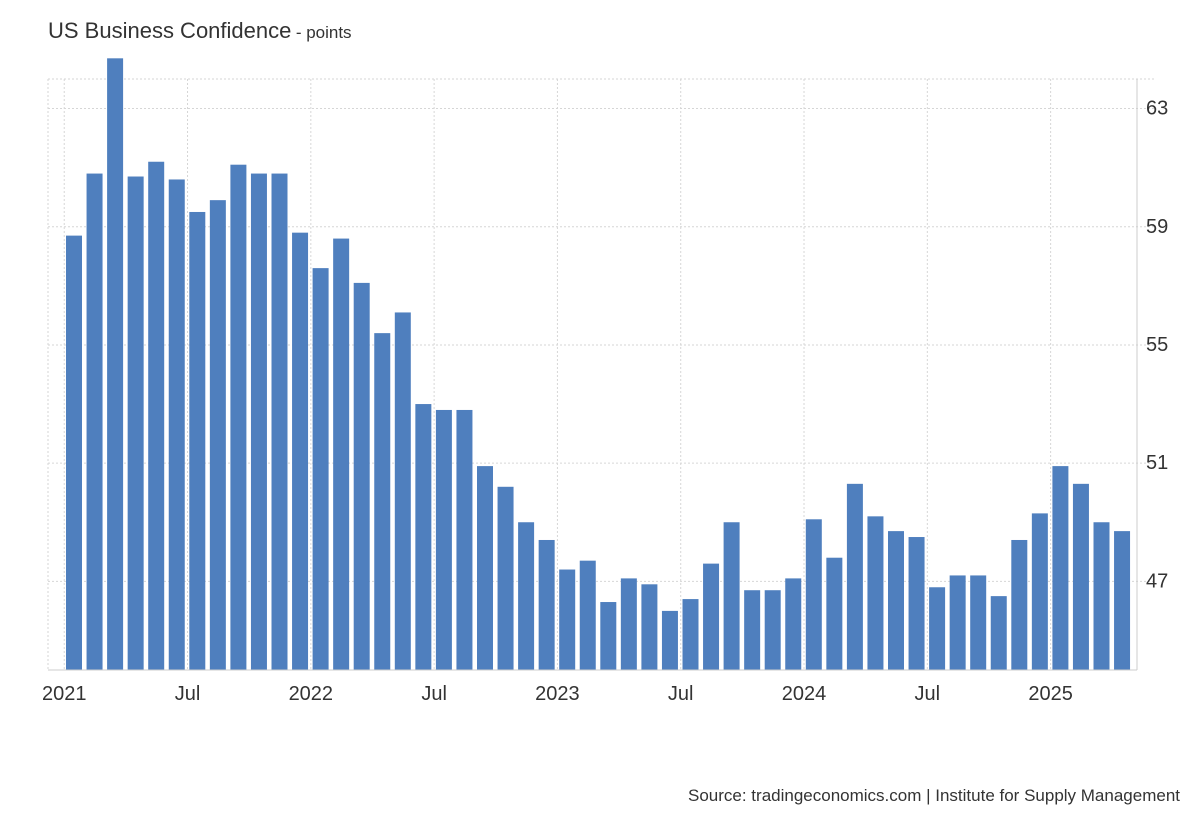  Describe the element at coordinates (311, 694) in the screenshot. I see `x-tick-label: 2022` at that location.